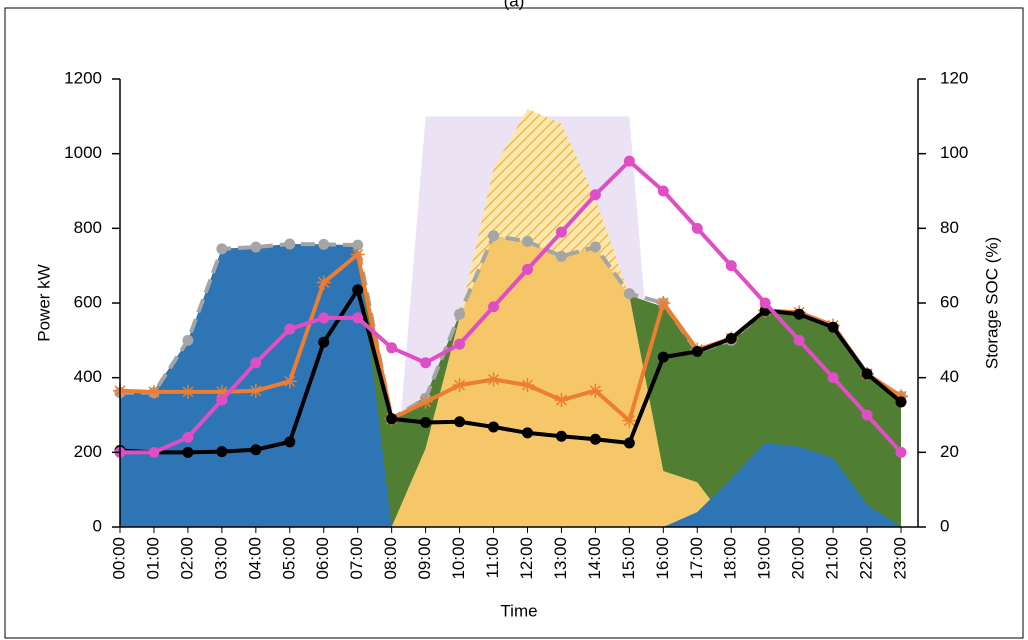 This screenshot has width=1028, height=640. Describe the element at coordinates (514, 5) in the screenshot. I see `chart-title: (a)` at that location.